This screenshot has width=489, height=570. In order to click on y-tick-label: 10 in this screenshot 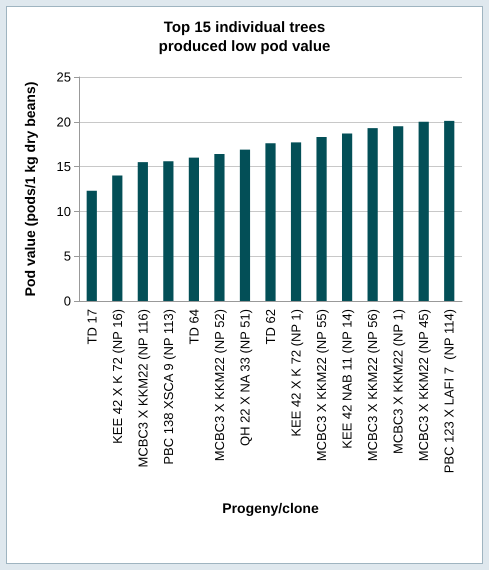, I will do `click(63, 211)`.